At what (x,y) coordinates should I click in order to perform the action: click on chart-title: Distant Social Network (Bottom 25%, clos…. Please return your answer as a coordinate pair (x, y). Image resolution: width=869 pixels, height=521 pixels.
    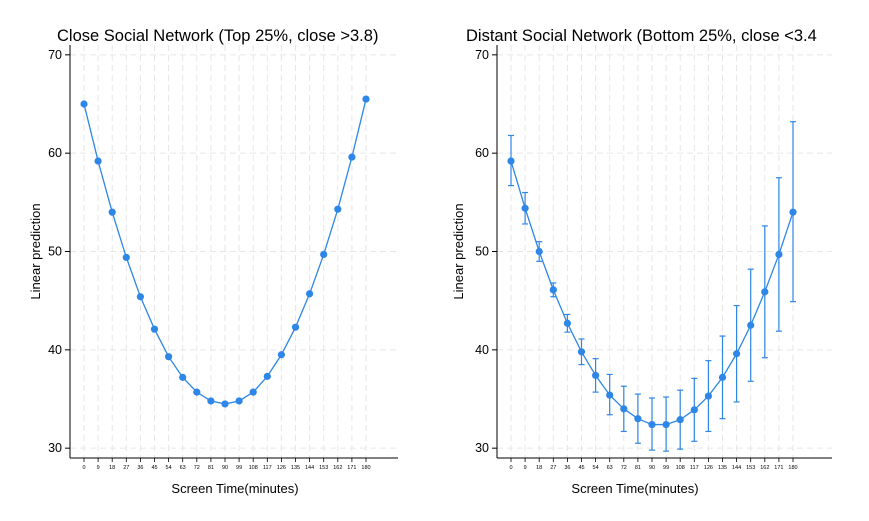
    Looking at the image, I should click on (641, 36).